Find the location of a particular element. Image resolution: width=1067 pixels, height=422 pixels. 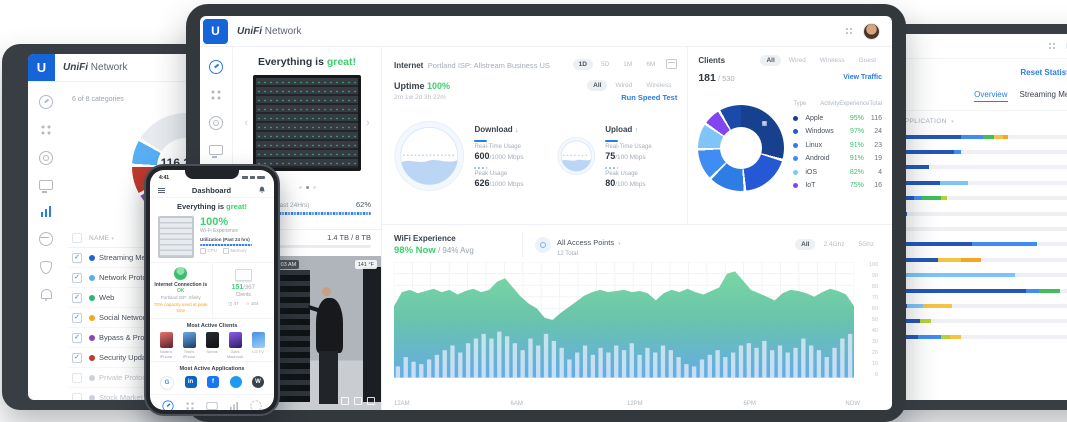

internet-tab-wireless: Wireless is located at coordinates (659, 85).